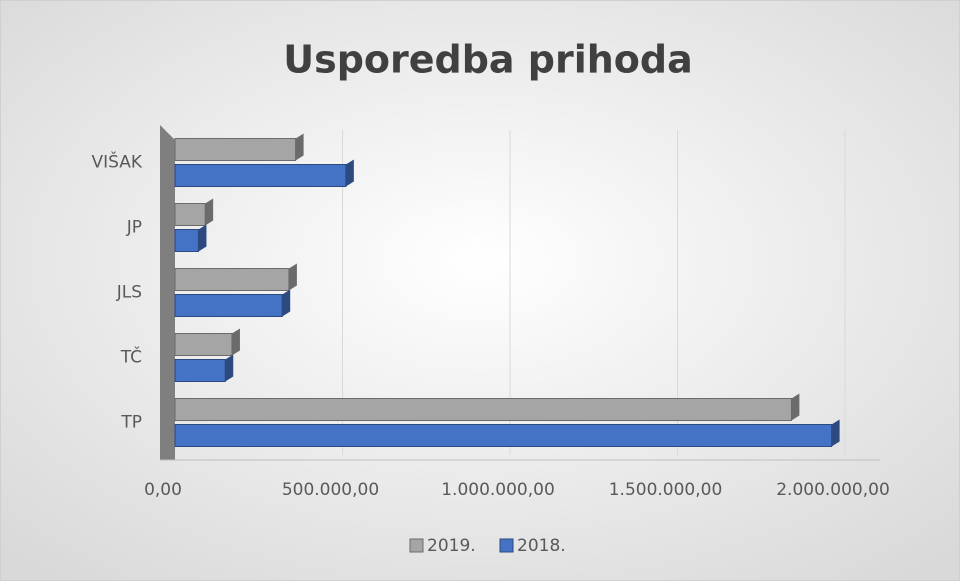 Image resolution: width=960 pixels, height=581 pixels. Describe the element at coordinates (833, 490) in the screenshot. I see `x-tick-label: 2.000.000,00` at that location.